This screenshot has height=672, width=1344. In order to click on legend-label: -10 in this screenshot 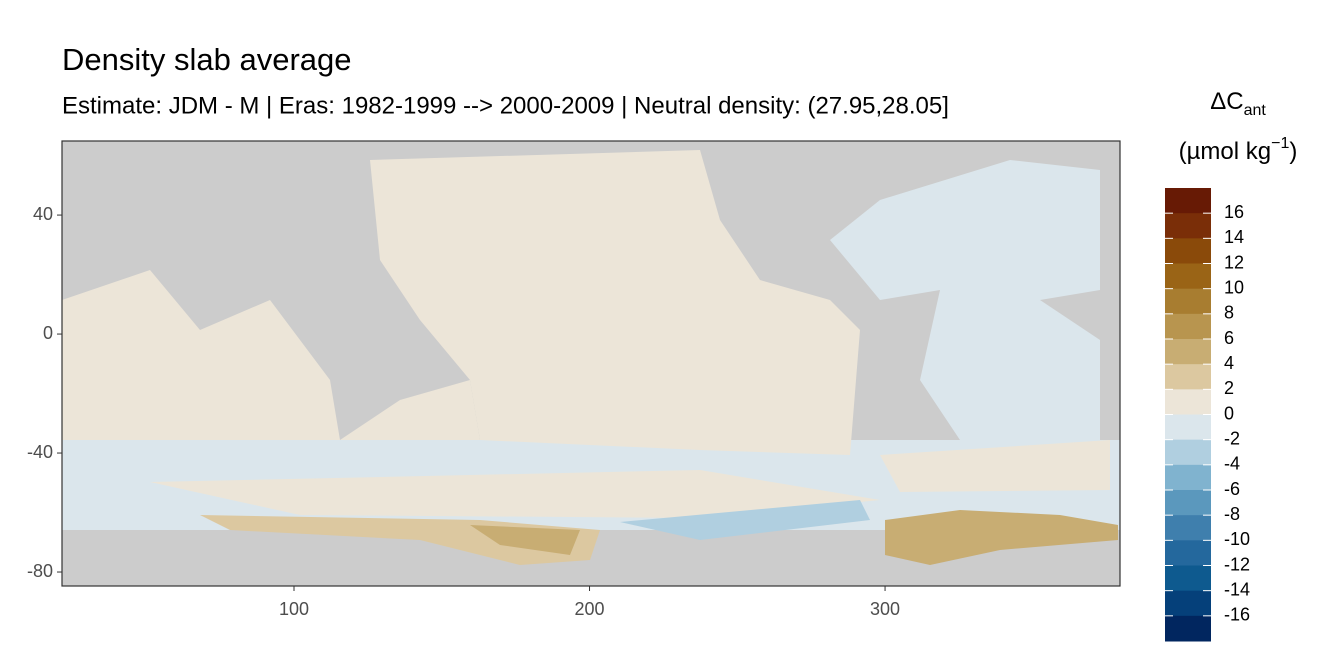, I will do `click(1237, 539)`.